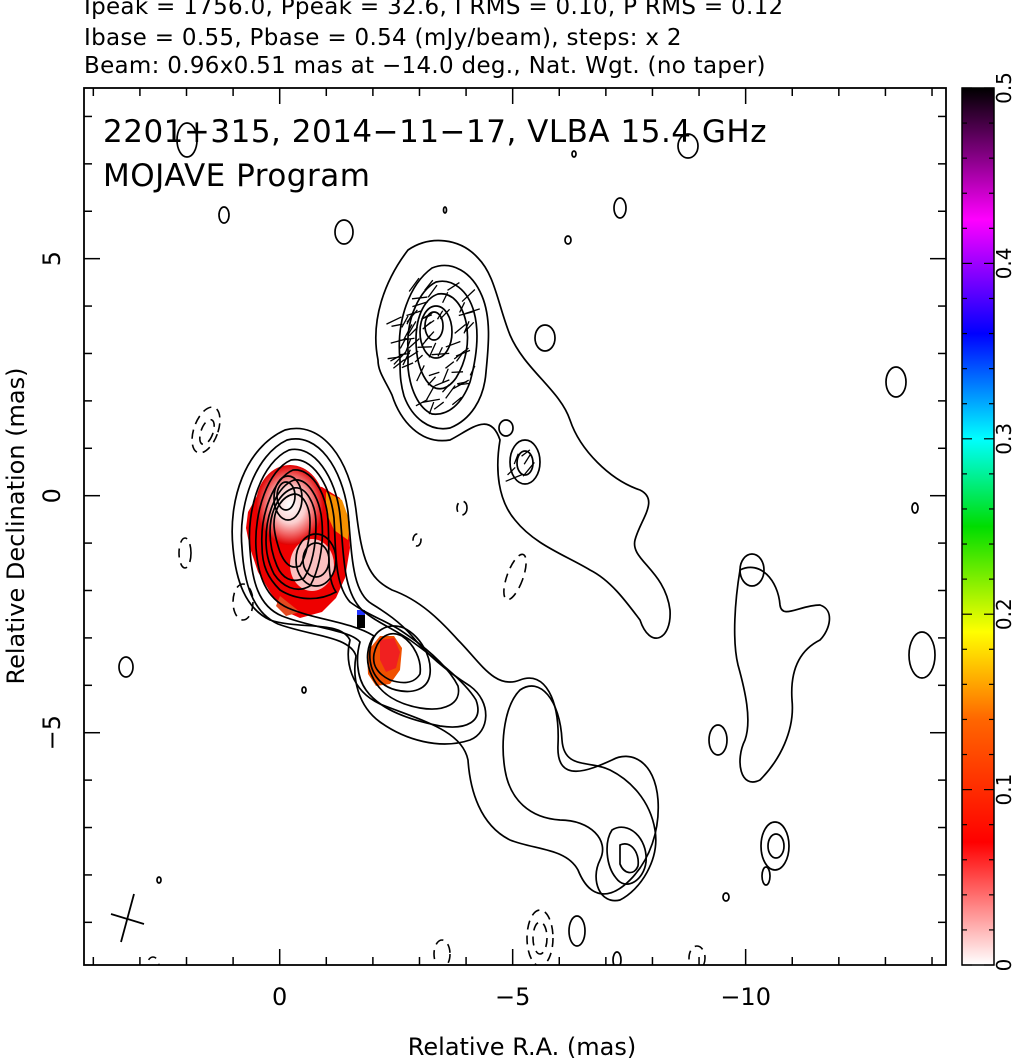 Image resolution: width=1022 pixels, height=1061 pixels. I want to click on y-tick-label: 0, so click(52, 495).